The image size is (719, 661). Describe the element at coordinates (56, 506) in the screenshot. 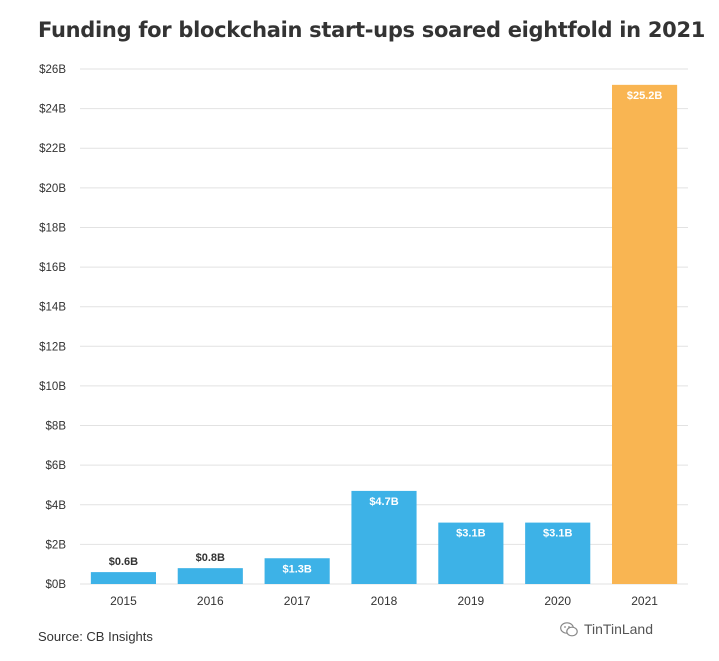

I see `y-tick-label: $4B` at that location.